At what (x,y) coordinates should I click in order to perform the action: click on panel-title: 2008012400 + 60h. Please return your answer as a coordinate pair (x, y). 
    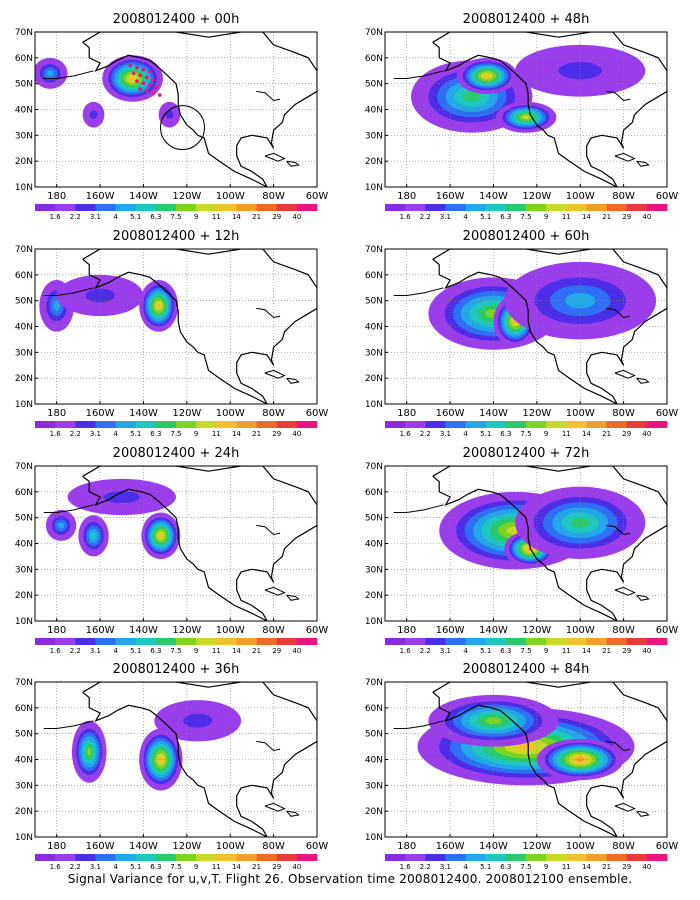
    Looking at the image, I should click on (526, 236).